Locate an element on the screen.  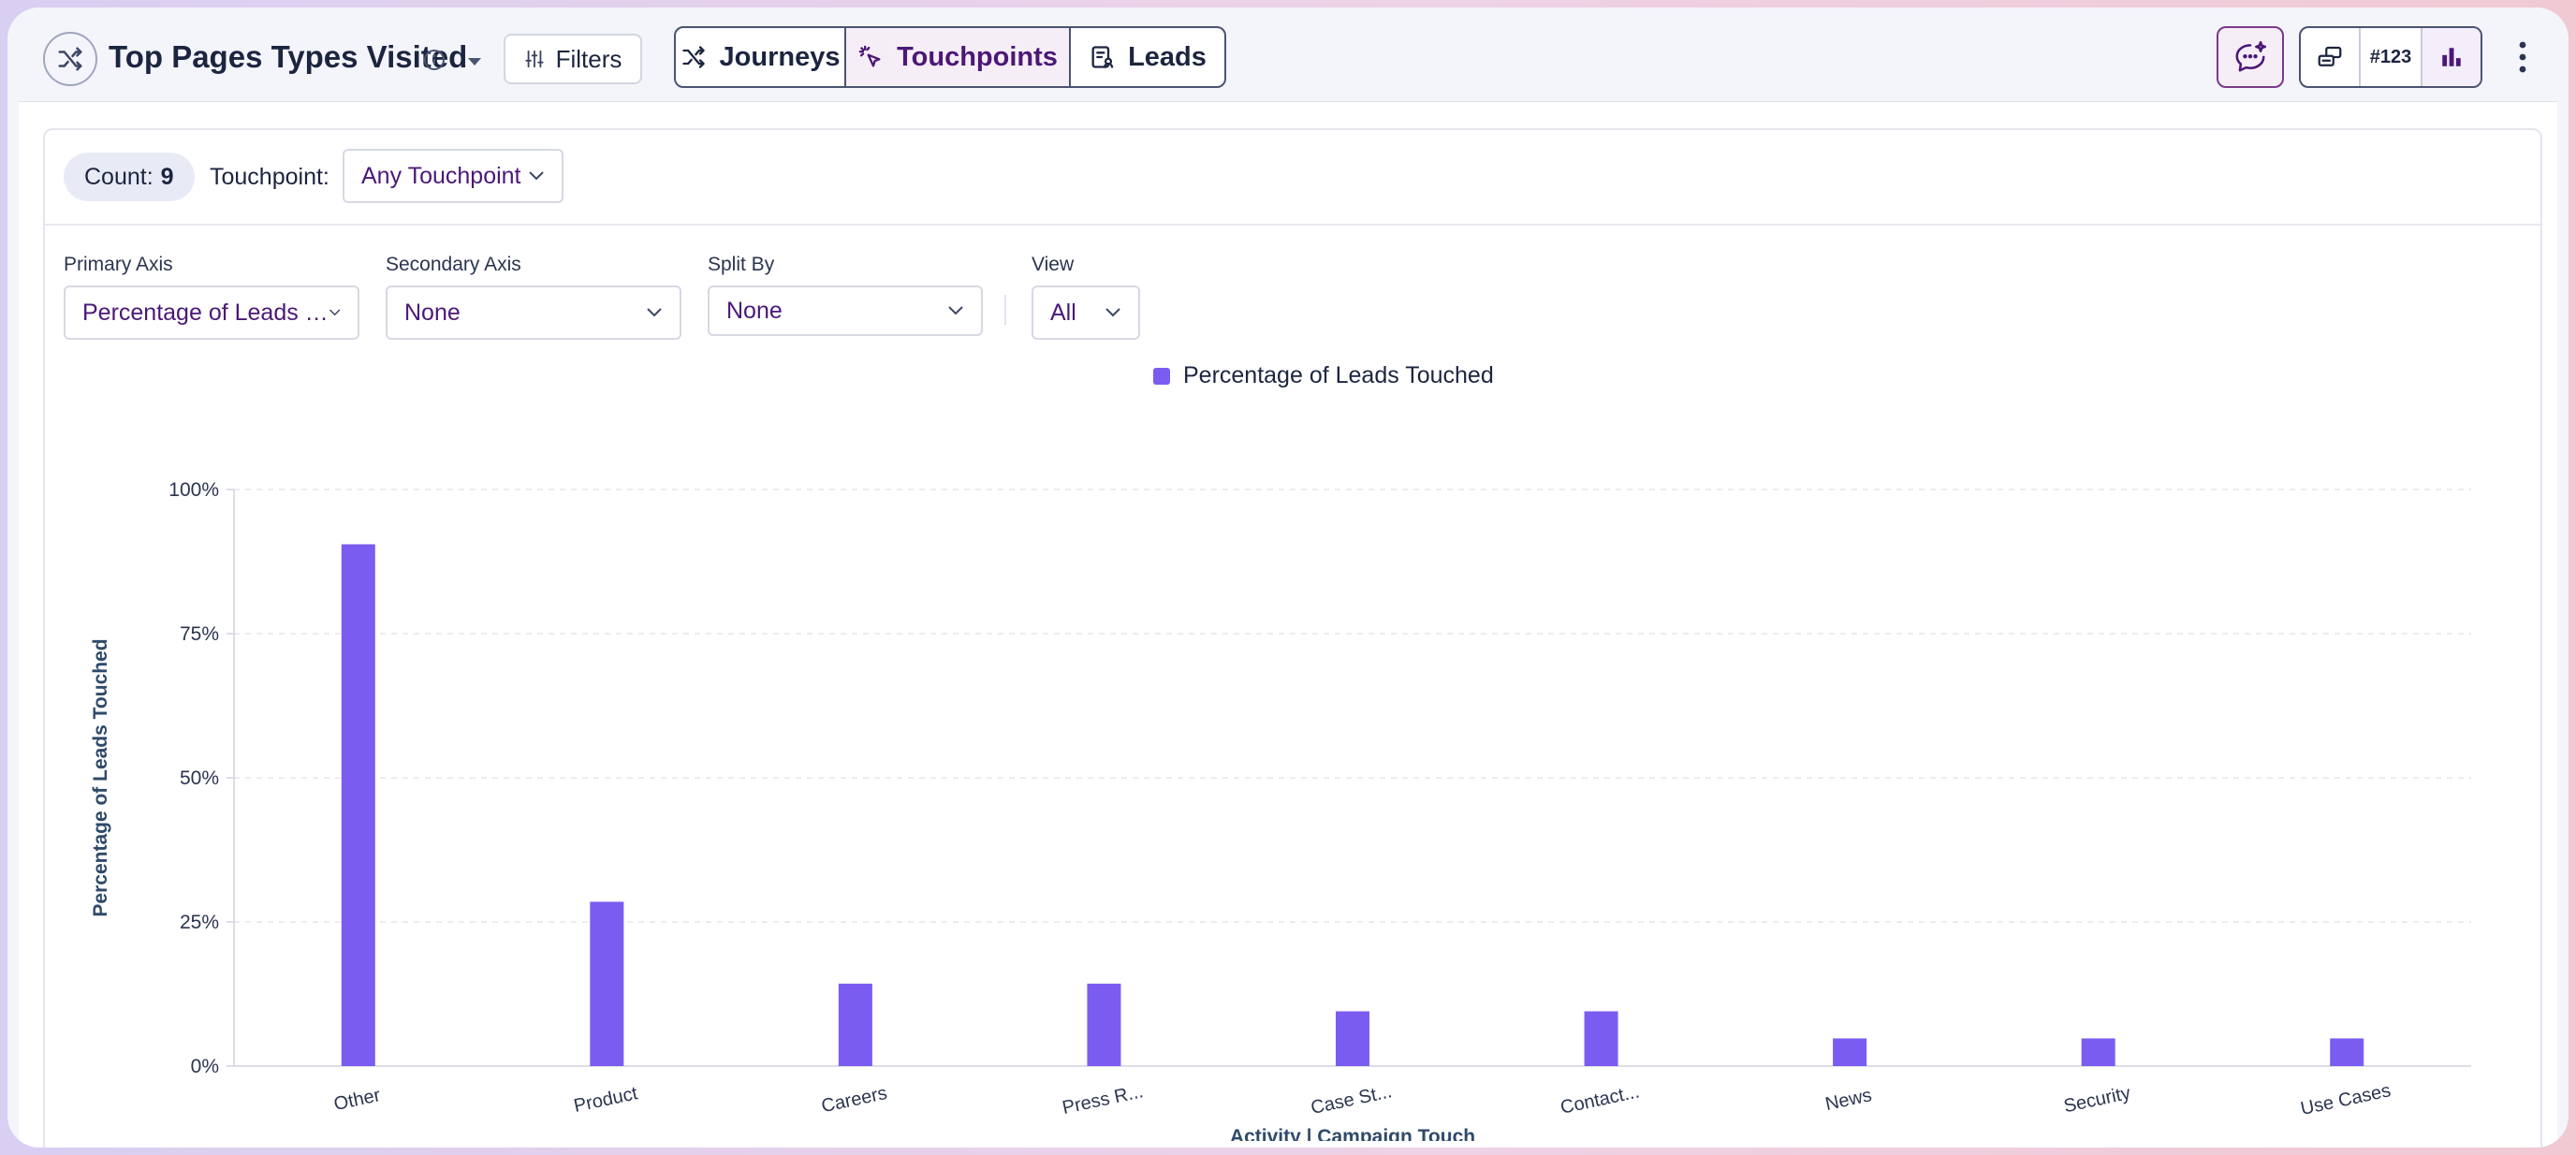
sliders-icon is located at coordinates (534, 59).